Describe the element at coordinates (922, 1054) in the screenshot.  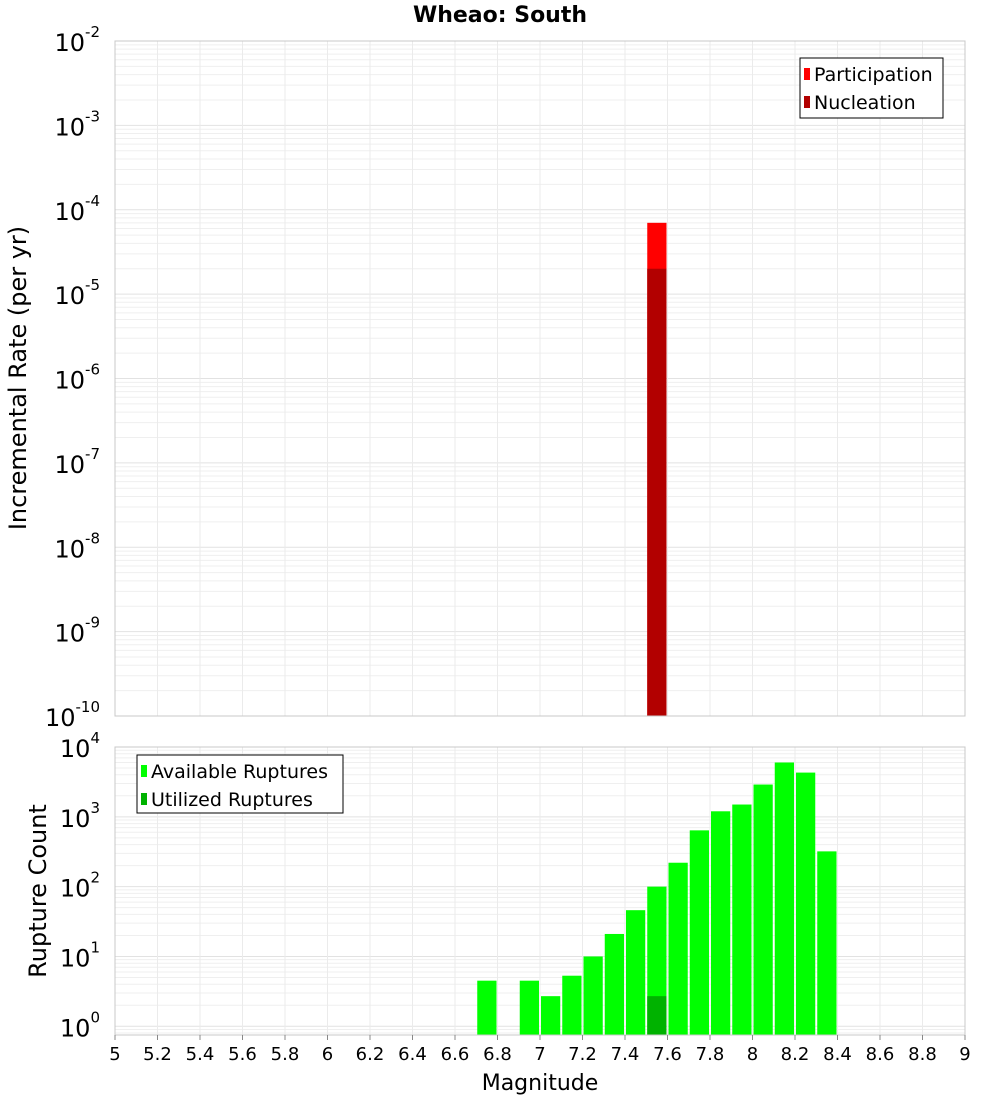
I see `x-tick-label: 8.8` at that location.